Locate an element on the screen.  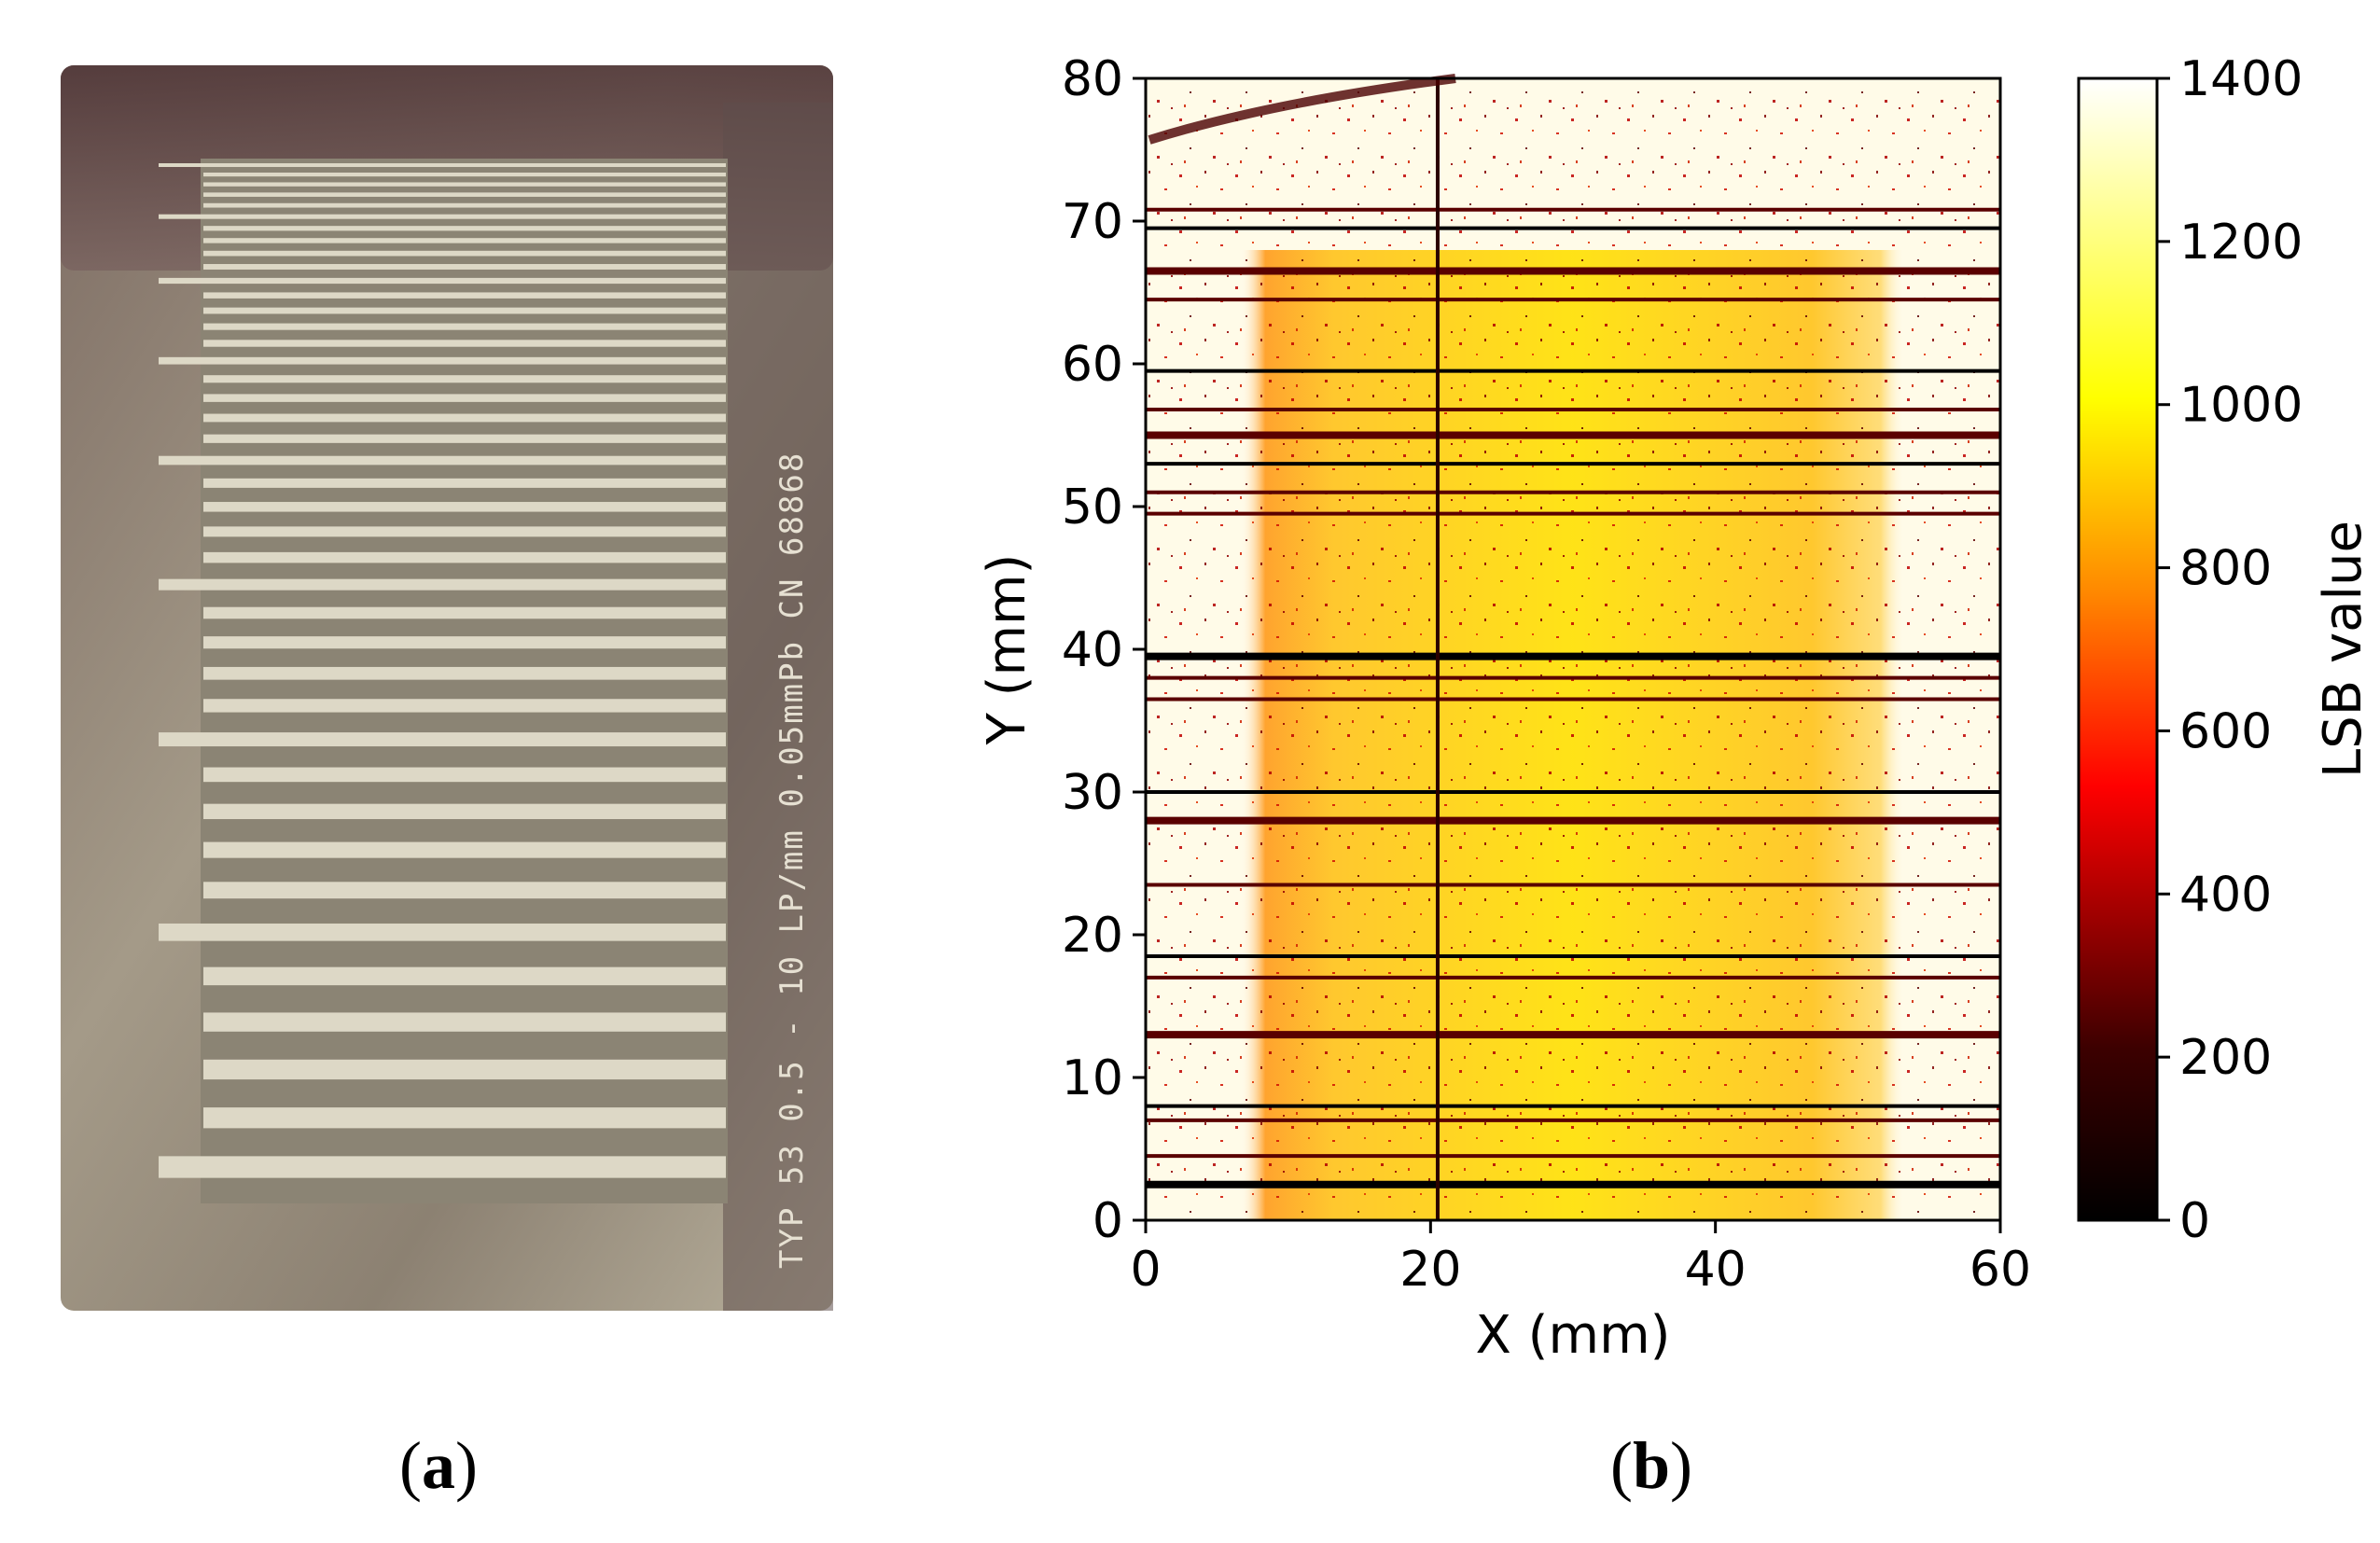
x-tick-label: 0 is located at coordinates (1145, 1270).